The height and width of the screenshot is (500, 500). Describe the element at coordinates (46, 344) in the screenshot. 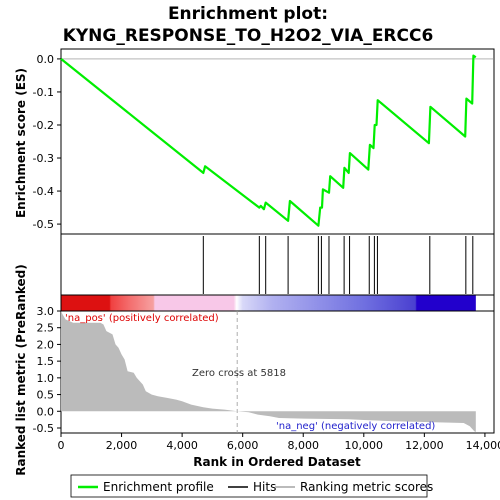

I see `bottom-ytick-label: 2.0` at that location.